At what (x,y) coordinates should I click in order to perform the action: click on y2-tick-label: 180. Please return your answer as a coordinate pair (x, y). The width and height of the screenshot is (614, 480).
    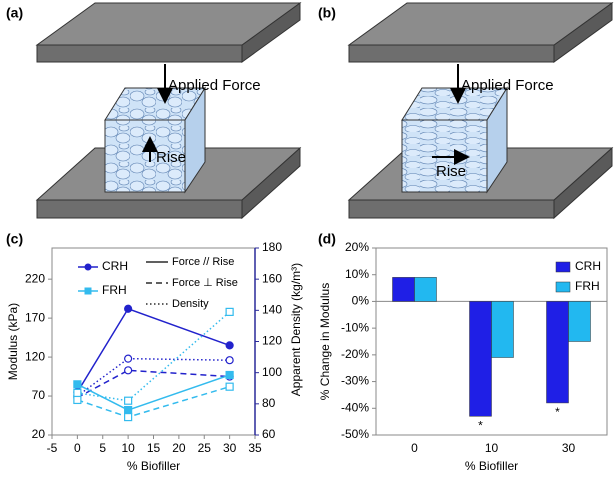
    Looking at the image, I should click on (272, 247).